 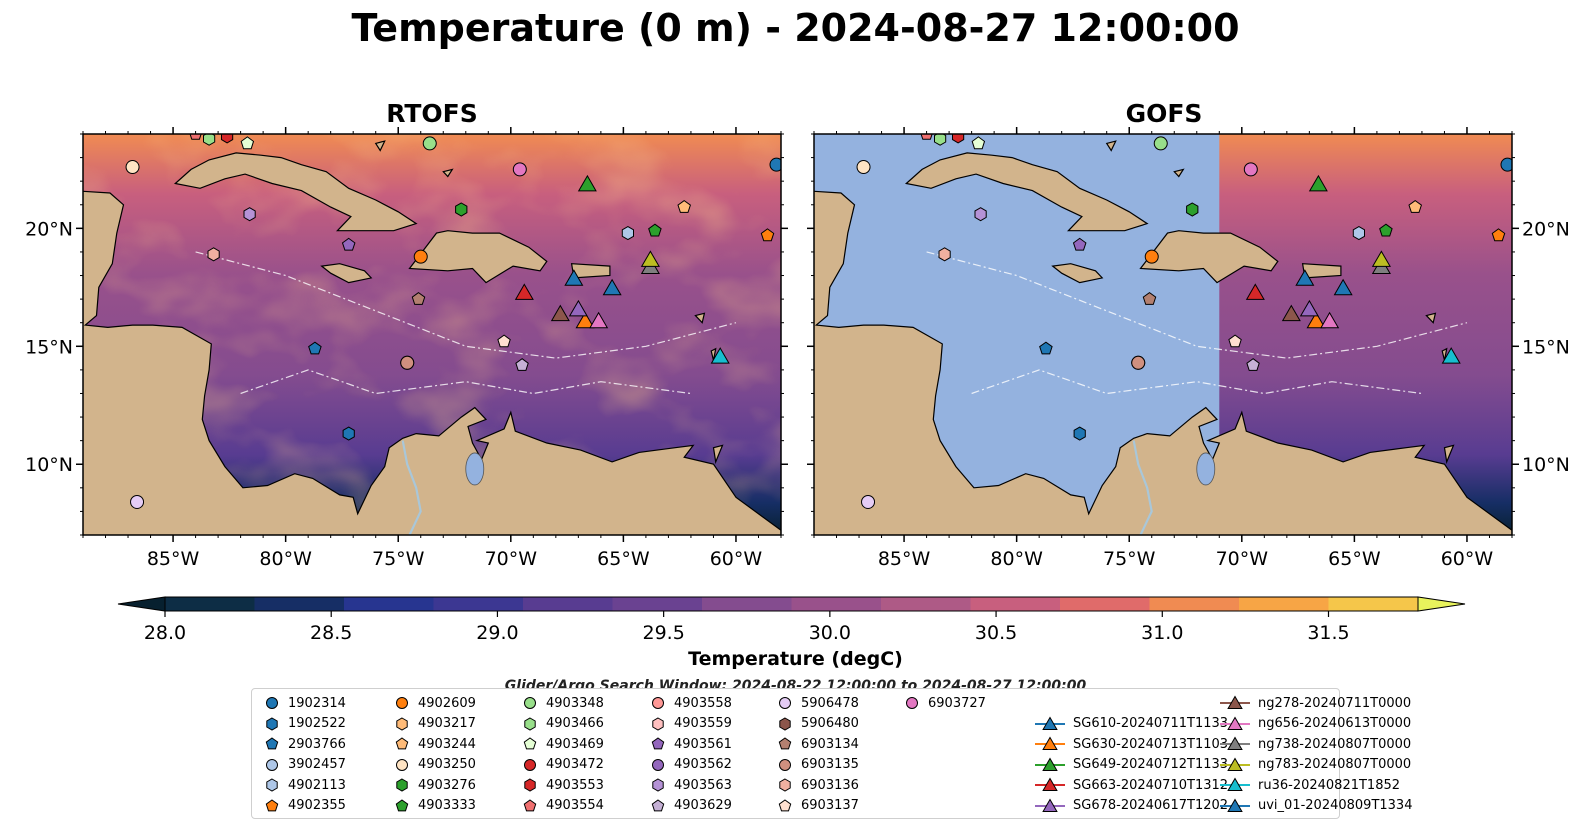 What do you see at coordinates (720, 355) in the screenshot?
I see `marker-ru36-20240821T1852` at bounding box center [720, 355].